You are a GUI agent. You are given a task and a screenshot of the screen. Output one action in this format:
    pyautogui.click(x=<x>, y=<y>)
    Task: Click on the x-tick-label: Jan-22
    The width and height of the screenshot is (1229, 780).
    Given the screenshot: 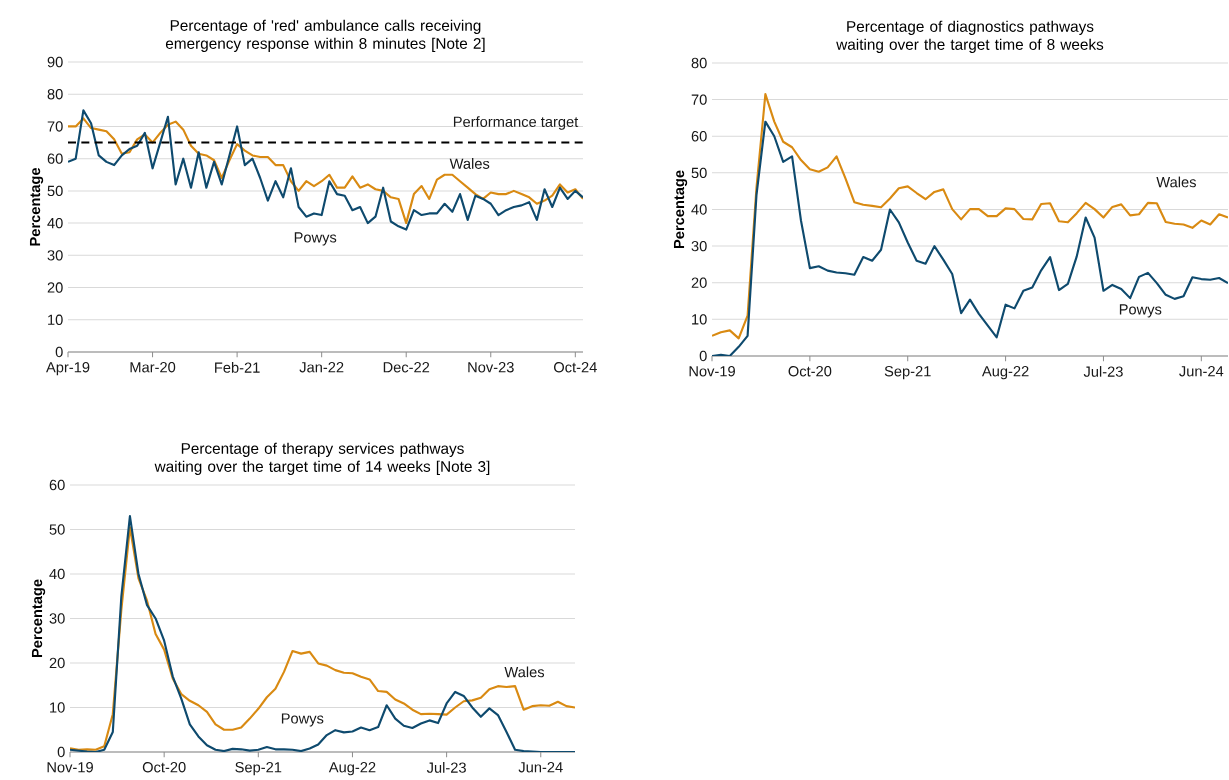 What is the action you would take?
    pyautogui.click(x=321, y=367)
    